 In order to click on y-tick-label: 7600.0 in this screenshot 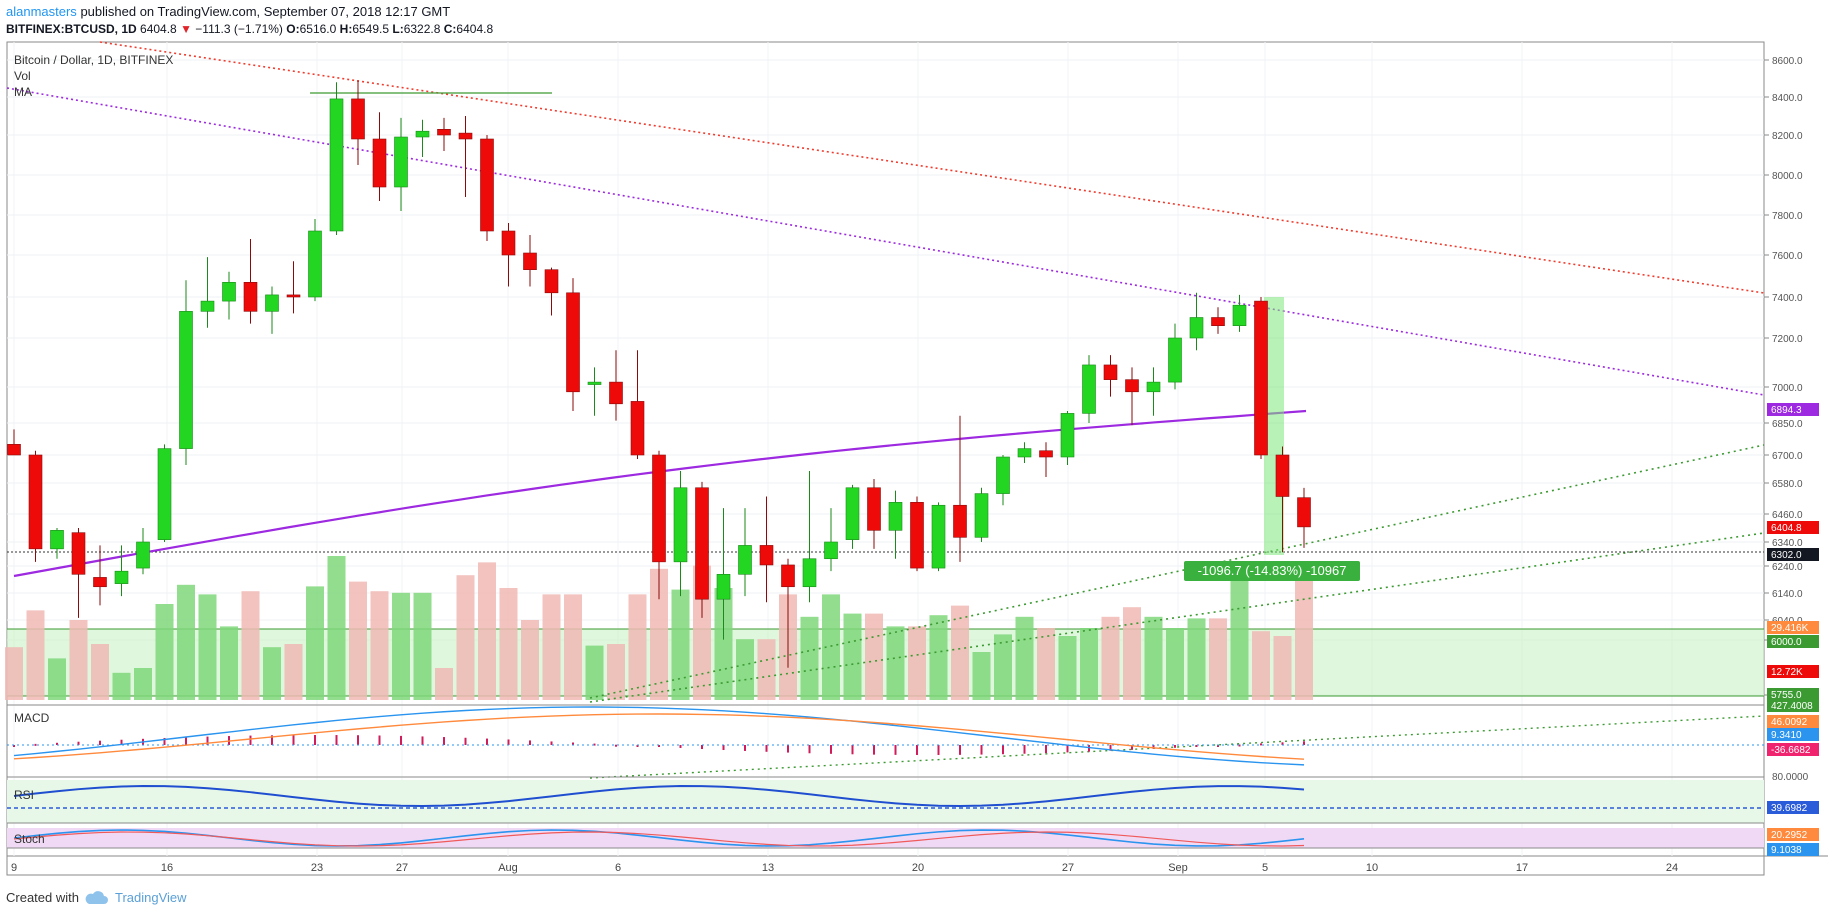, I will do `click(1787, 256)`.